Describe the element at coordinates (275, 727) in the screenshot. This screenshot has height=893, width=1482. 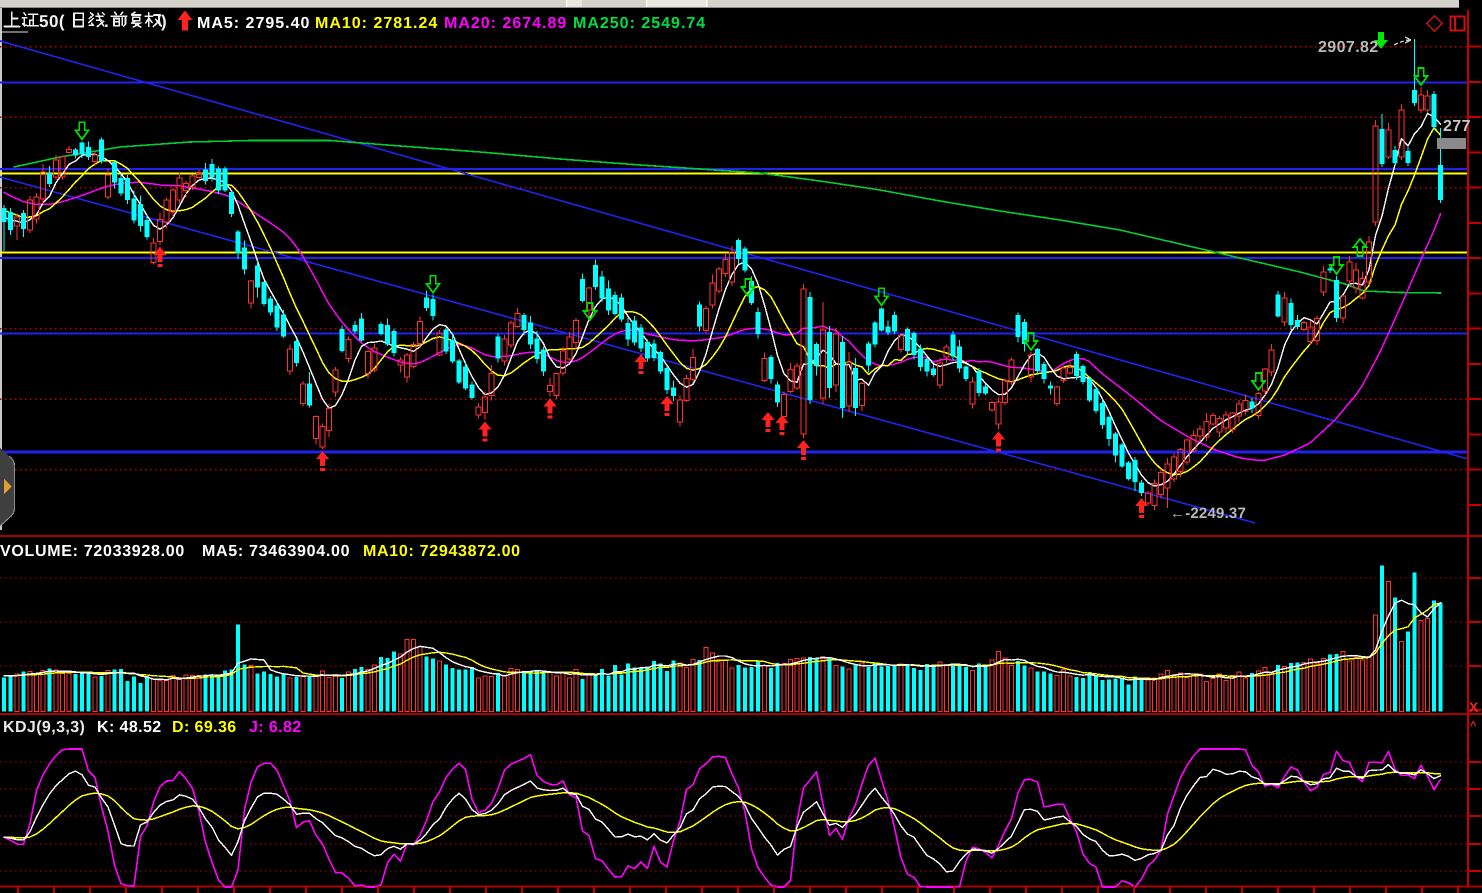
I see `svg-text: J: 6.82` at that location.